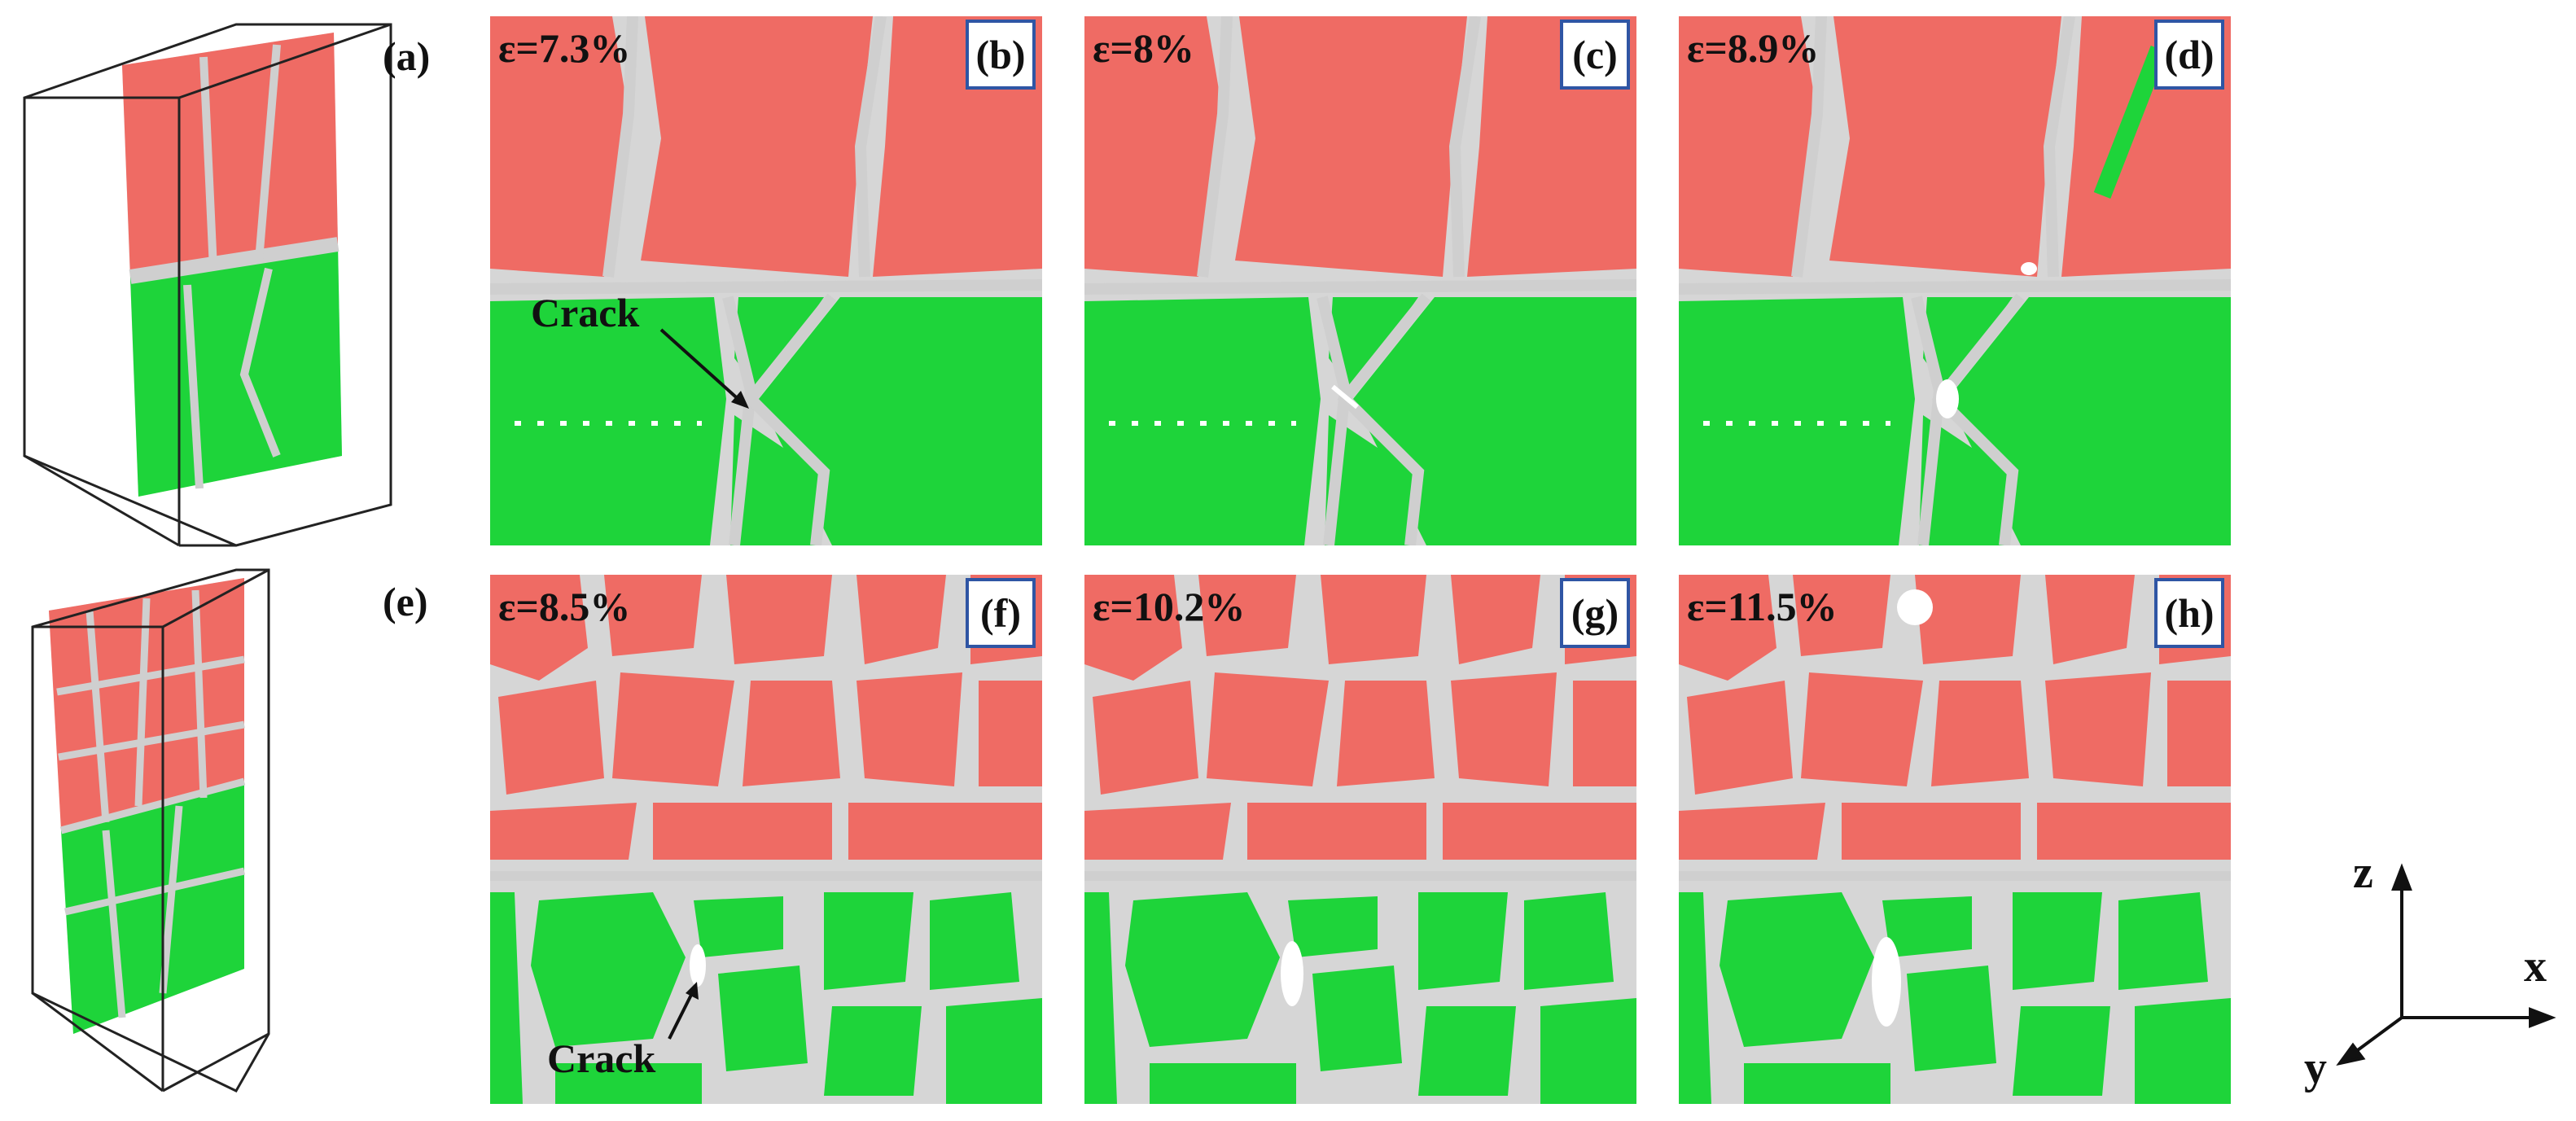 This screenshot has height=1121, width=2576. I want to click on overview-bottom-tag: (e), so click(405, 601).